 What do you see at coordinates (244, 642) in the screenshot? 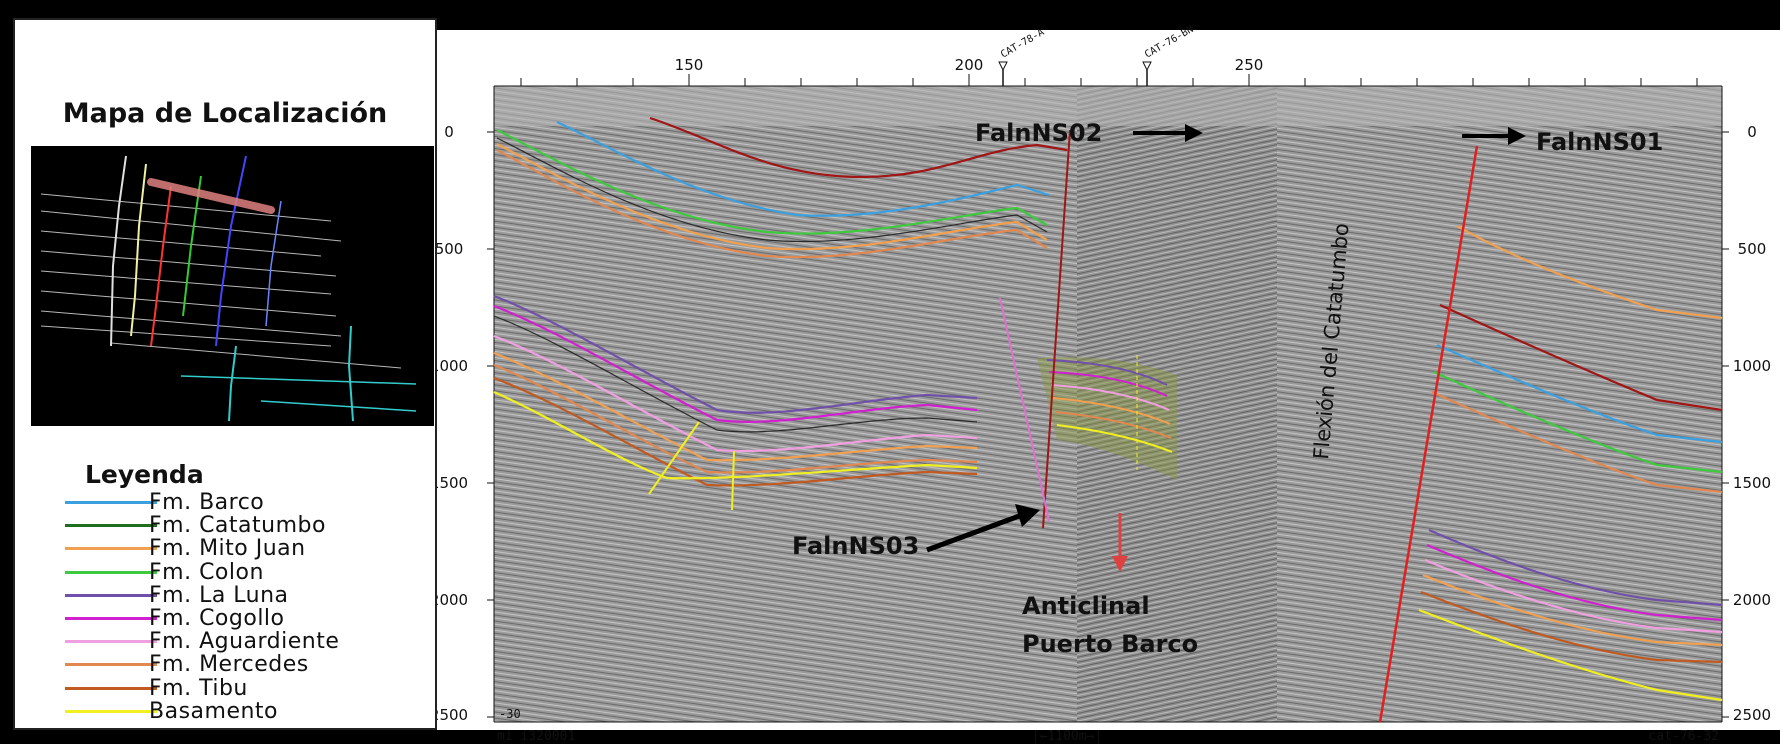
I see `legend-label: Fm. Aguardiente` at bounding box center [244, 642].